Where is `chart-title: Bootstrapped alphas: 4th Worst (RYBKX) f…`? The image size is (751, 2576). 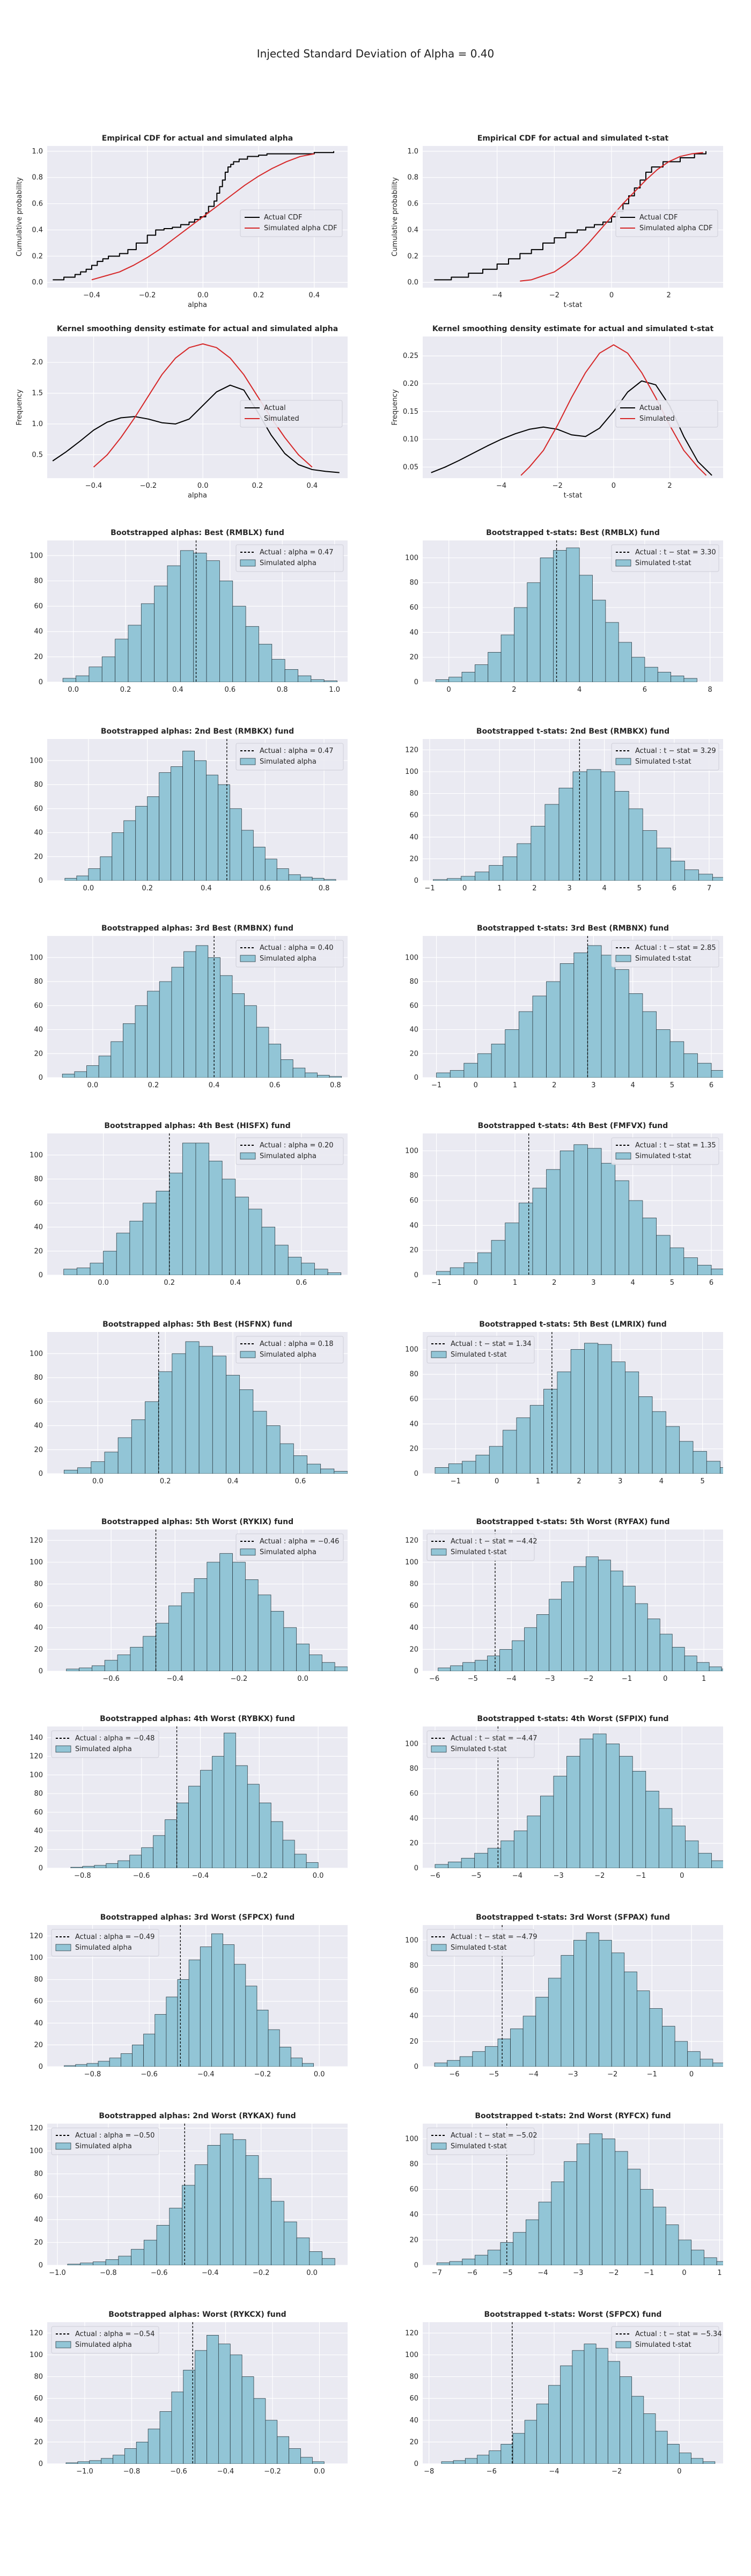 chart-title: Bootstrapped alphas: 4th Worst (RYBKX) f… is located at coordinates (198, 1719).